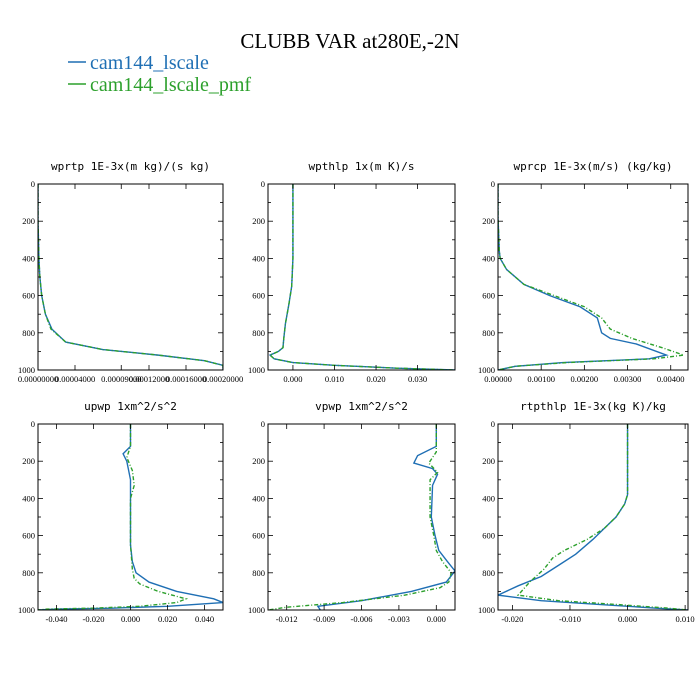  Describe the element at coordinates (399, 619) in the screenshot. I see `x-tick-label: -0.003` at that location.